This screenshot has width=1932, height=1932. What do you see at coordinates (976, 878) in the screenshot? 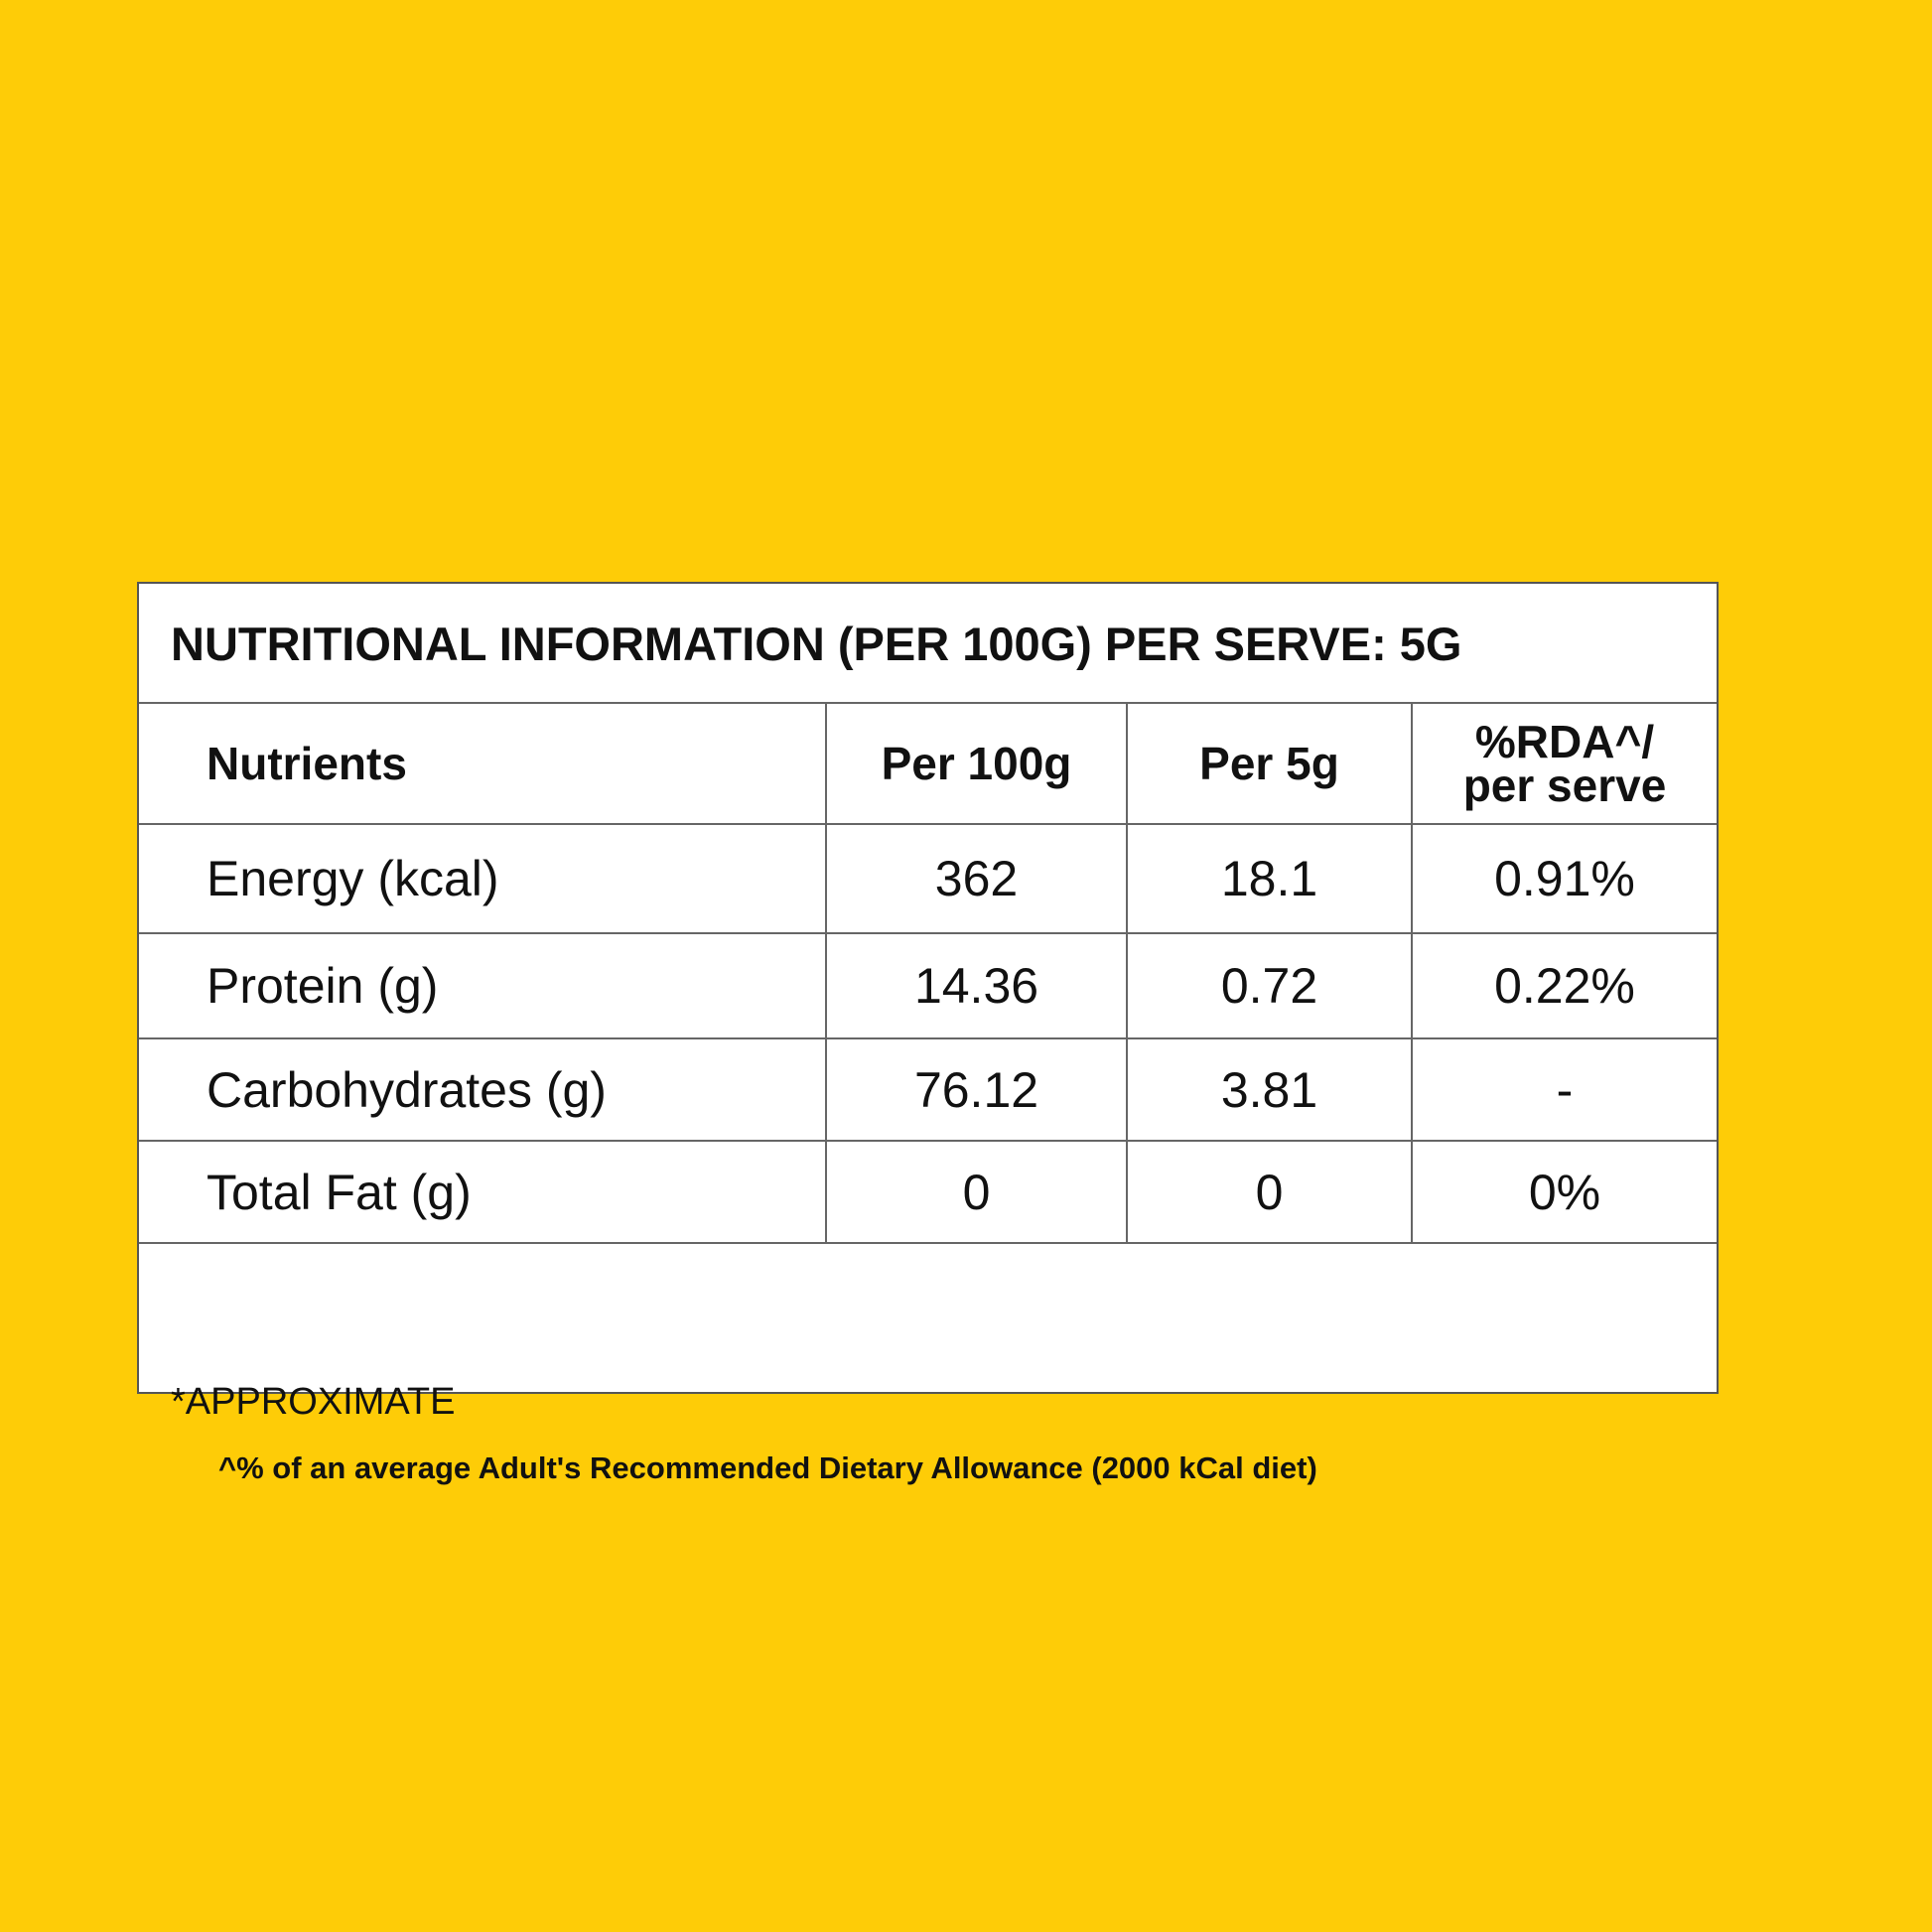
I see `cell: 362` at bounding box center [976, 878].